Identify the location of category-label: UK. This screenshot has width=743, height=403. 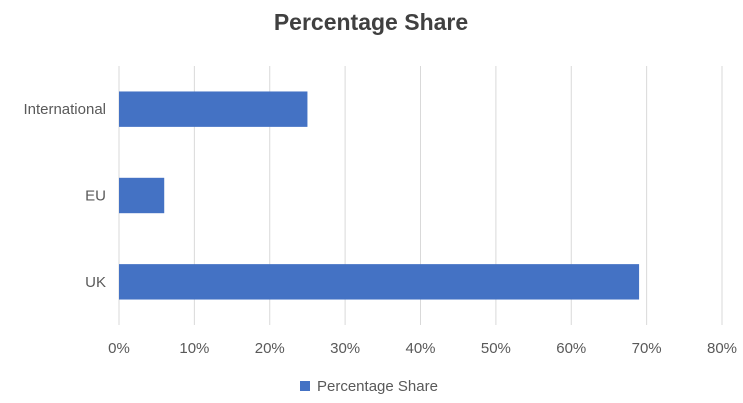
(95, 282).